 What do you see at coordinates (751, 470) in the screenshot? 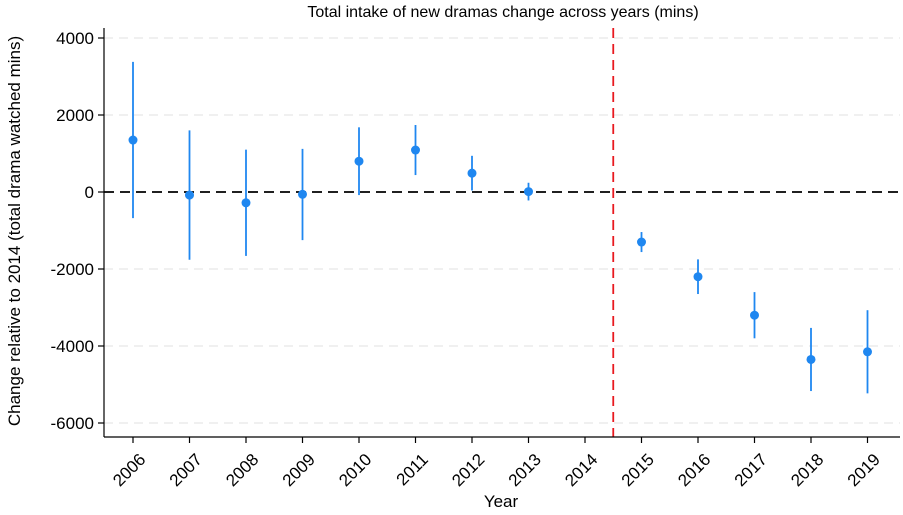
I see `x-tick-label: 2017` at bounding box center [751, 470].